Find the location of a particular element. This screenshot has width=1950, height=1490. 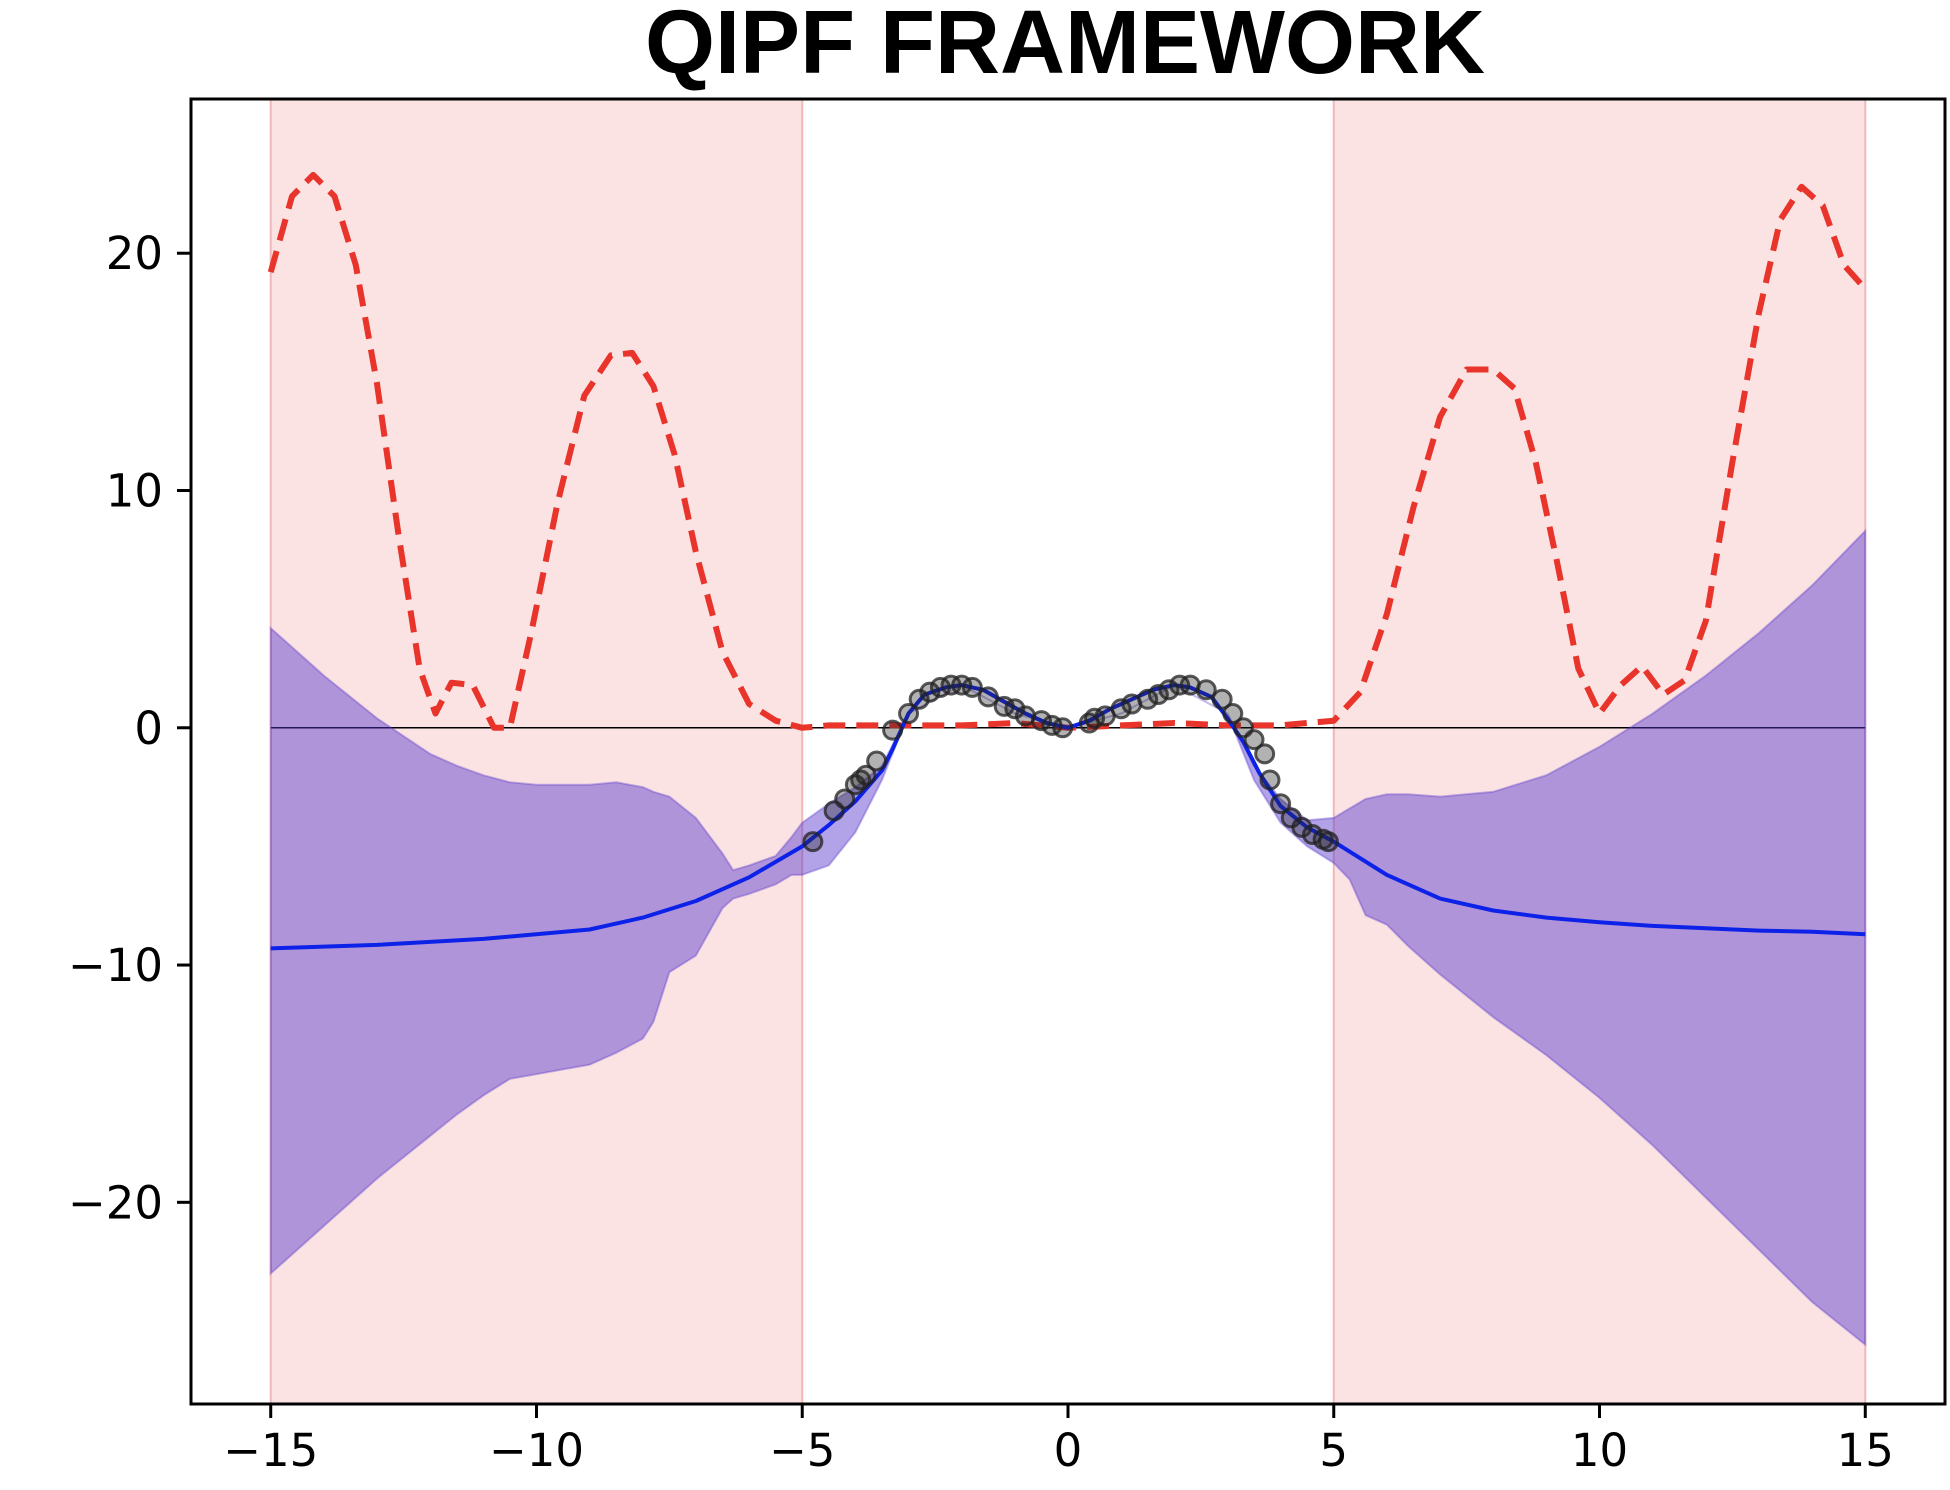

x-tick-label: 15 is located at coordinates (1865, 1450).